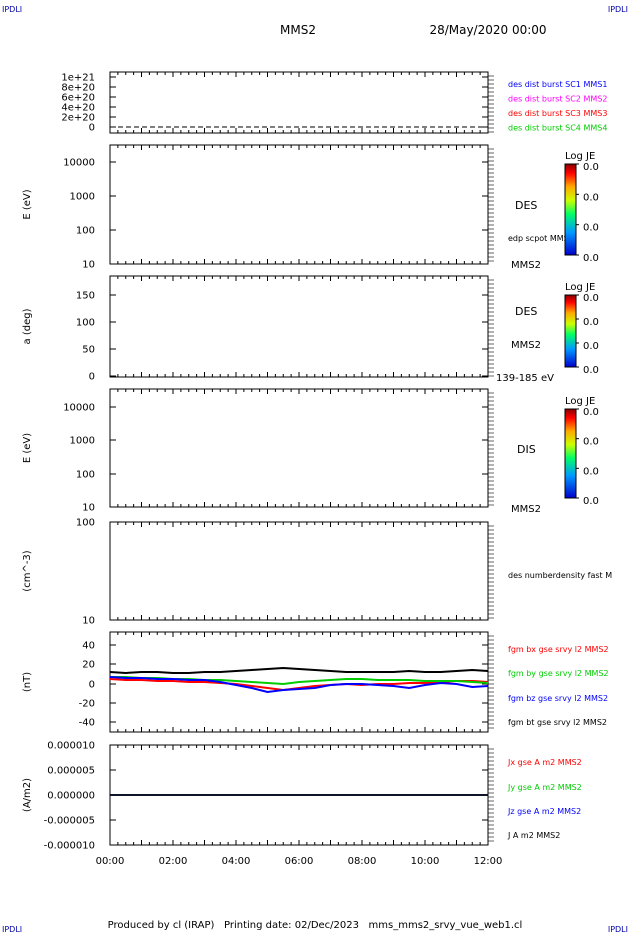  Describe the element at coordinates (78, 118) in the screenshot. I see `y-tick-label: 2e+20` at that location.